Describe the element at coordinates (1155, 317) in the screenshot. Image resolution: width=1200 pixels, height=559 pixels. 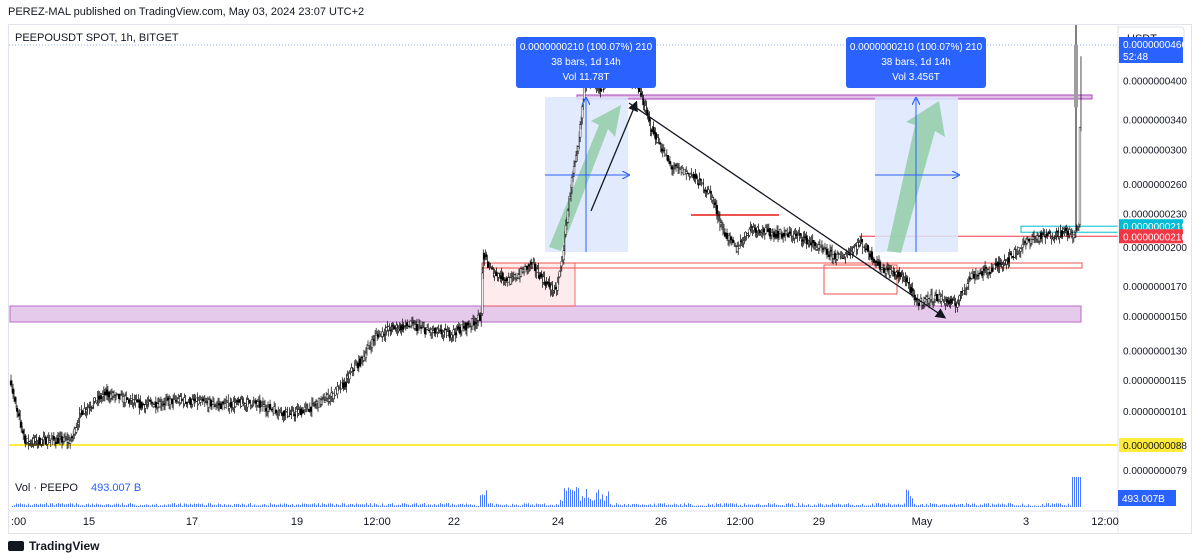
I see `price-tick: 0.0000000150` at that location.